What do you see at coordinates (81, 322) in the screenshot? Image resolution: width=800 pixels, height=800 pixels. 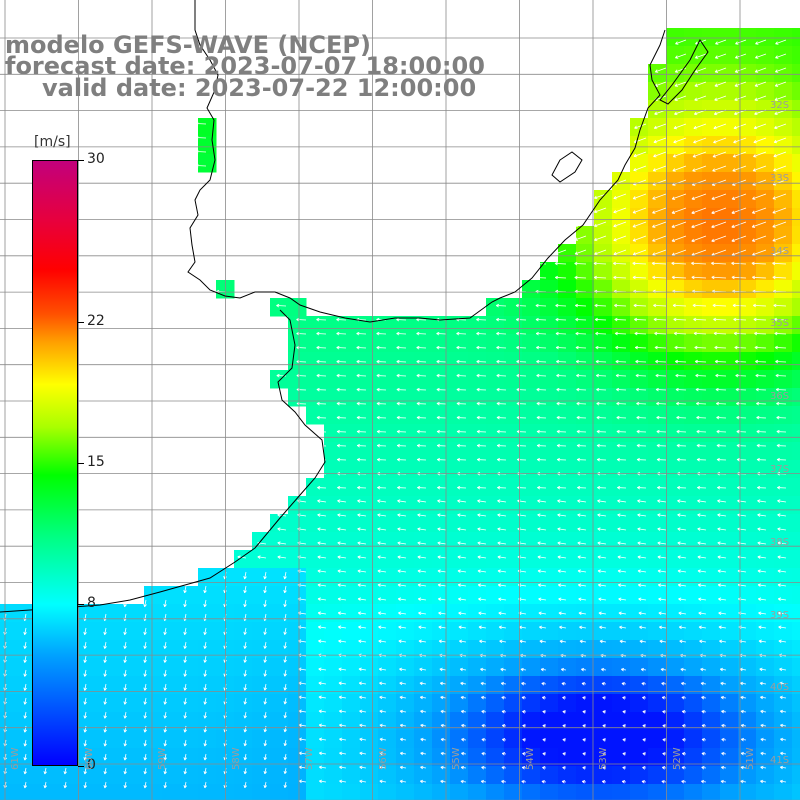 I see `colorbar-tick-mark` at bounding box center [81, 322].